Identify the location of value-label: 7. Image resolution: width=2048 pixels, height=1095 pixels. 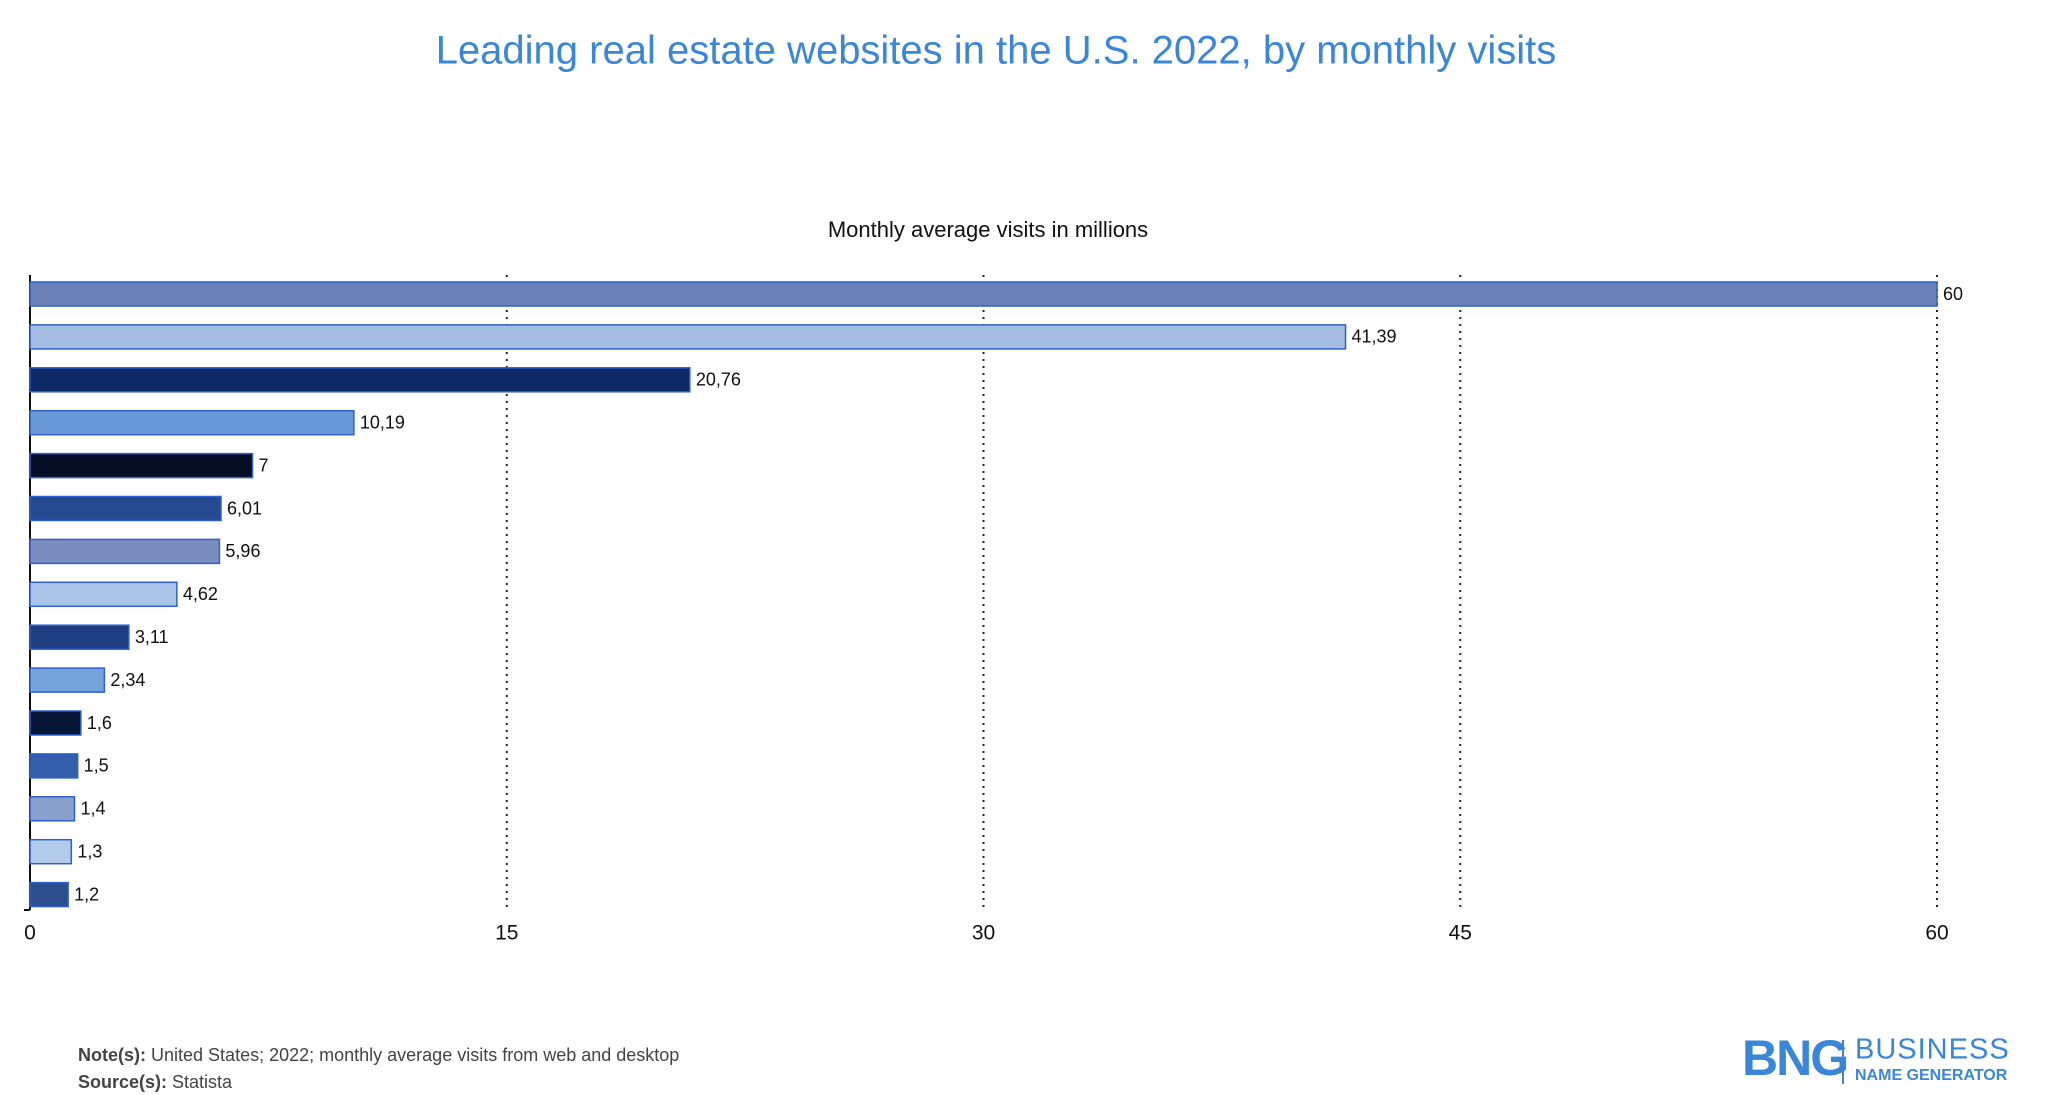
(263, 465).